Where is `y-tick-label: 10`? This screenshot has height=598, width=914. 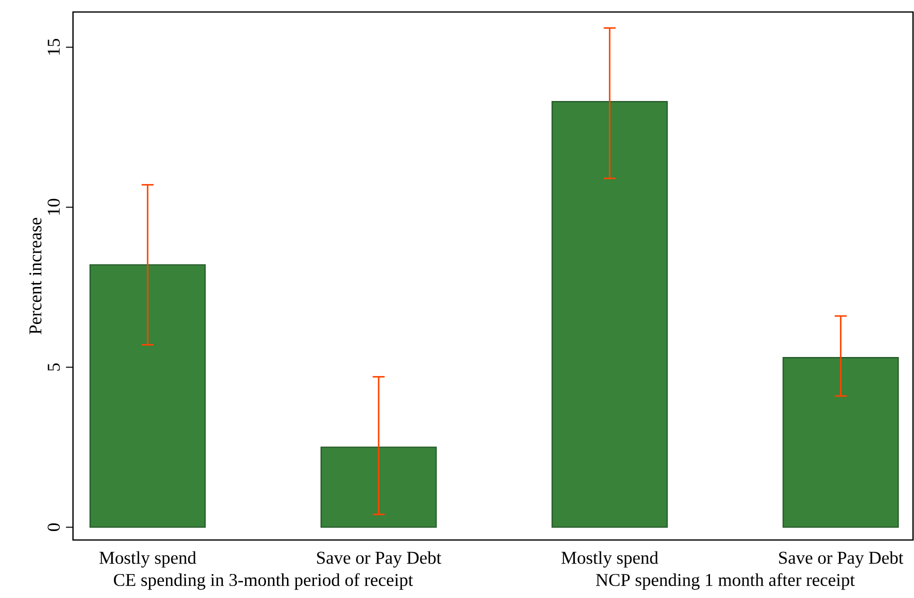 y-tick-label: 10 is located at coordinates (54, 206).